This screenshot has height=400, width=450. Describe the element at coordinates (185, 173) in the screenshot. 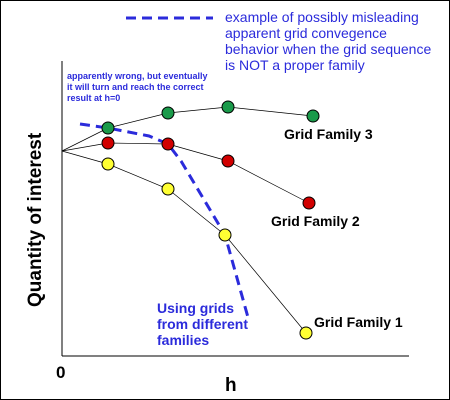

I see `grid-family-2-line` at that location.